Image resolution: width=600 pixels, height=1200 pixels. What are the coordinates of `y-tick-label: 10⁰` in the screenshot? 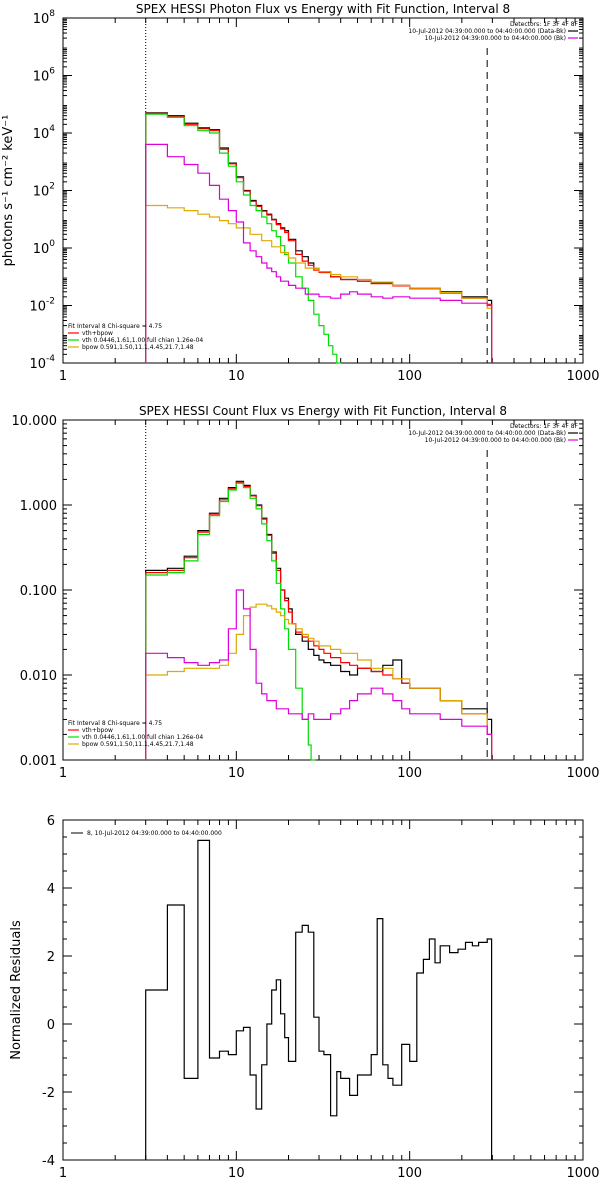 It's located at (44, 248).